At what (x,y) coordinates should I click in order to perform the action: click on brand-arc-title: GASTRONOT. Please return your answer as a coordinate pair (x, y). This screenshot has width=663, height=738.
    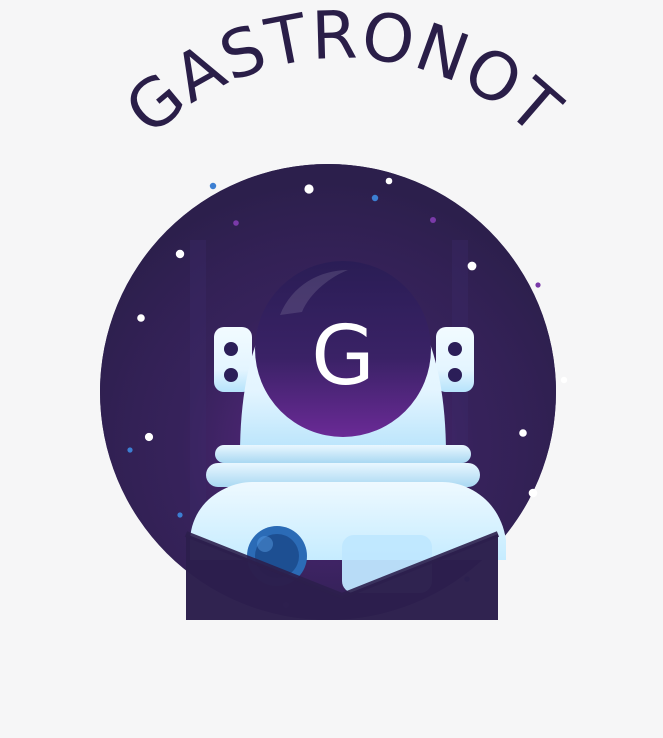
    Looking at the image, I should click on (343, 75).